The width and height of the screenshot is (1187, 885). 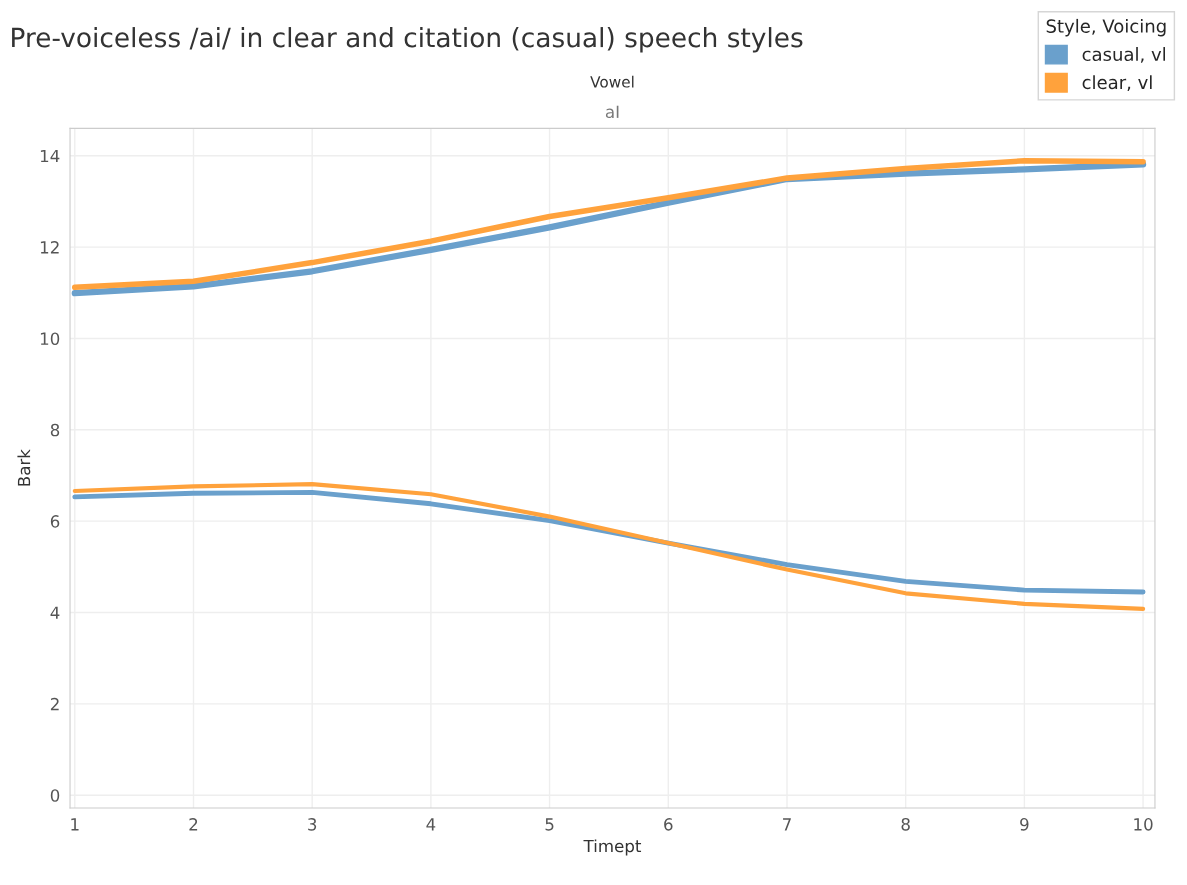 What do you see at coordinates (1106, 27) in the screenshot?
I see `legend-title: Style, Voicing` at bounding box center [1106, 27].